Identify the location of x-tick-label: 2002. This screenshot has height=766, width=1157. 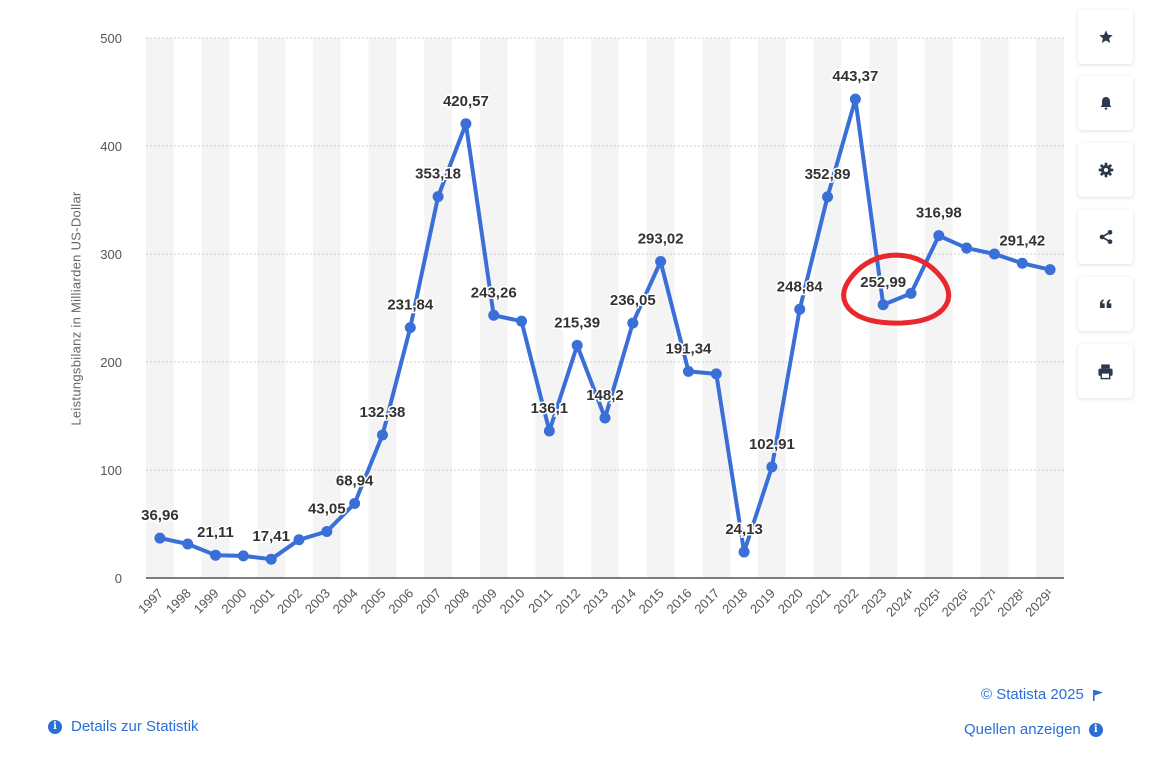
(289, 601).